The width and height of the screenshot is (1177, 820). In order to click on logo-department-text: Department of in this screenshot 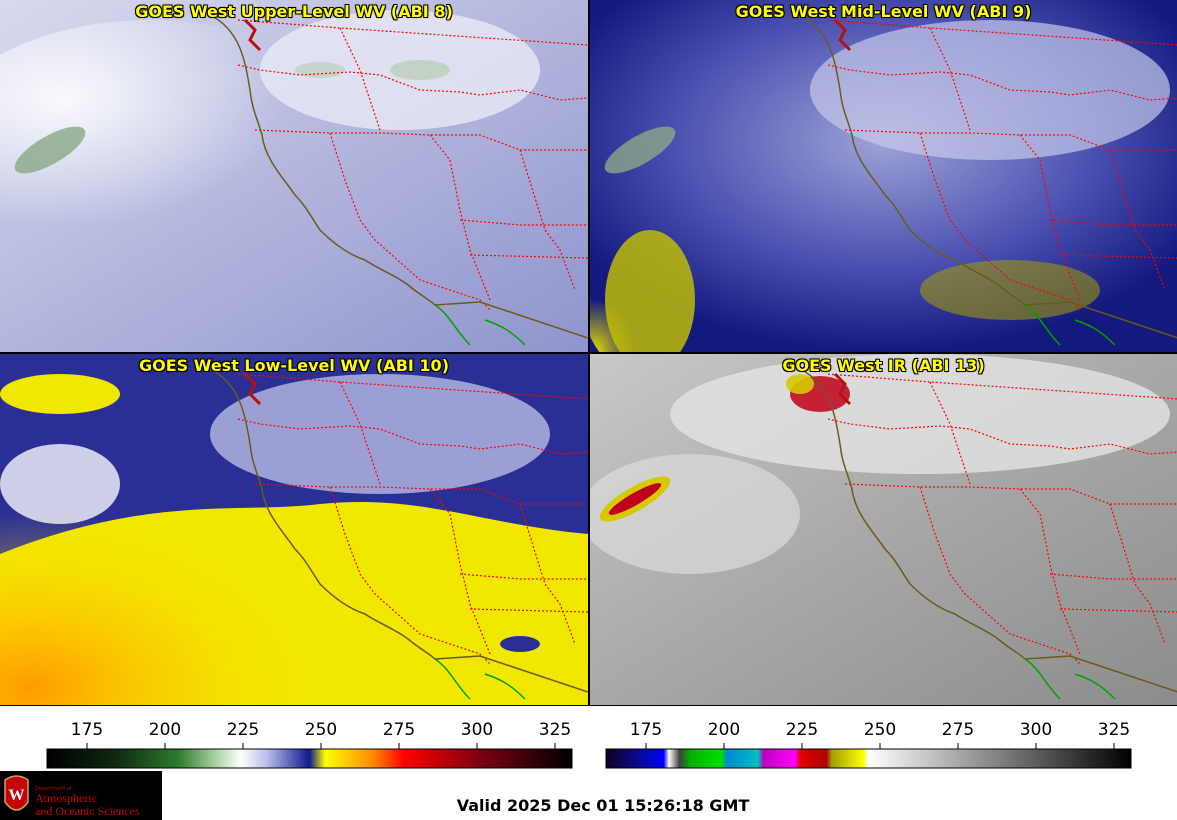, I will do `click(53, 789)`.